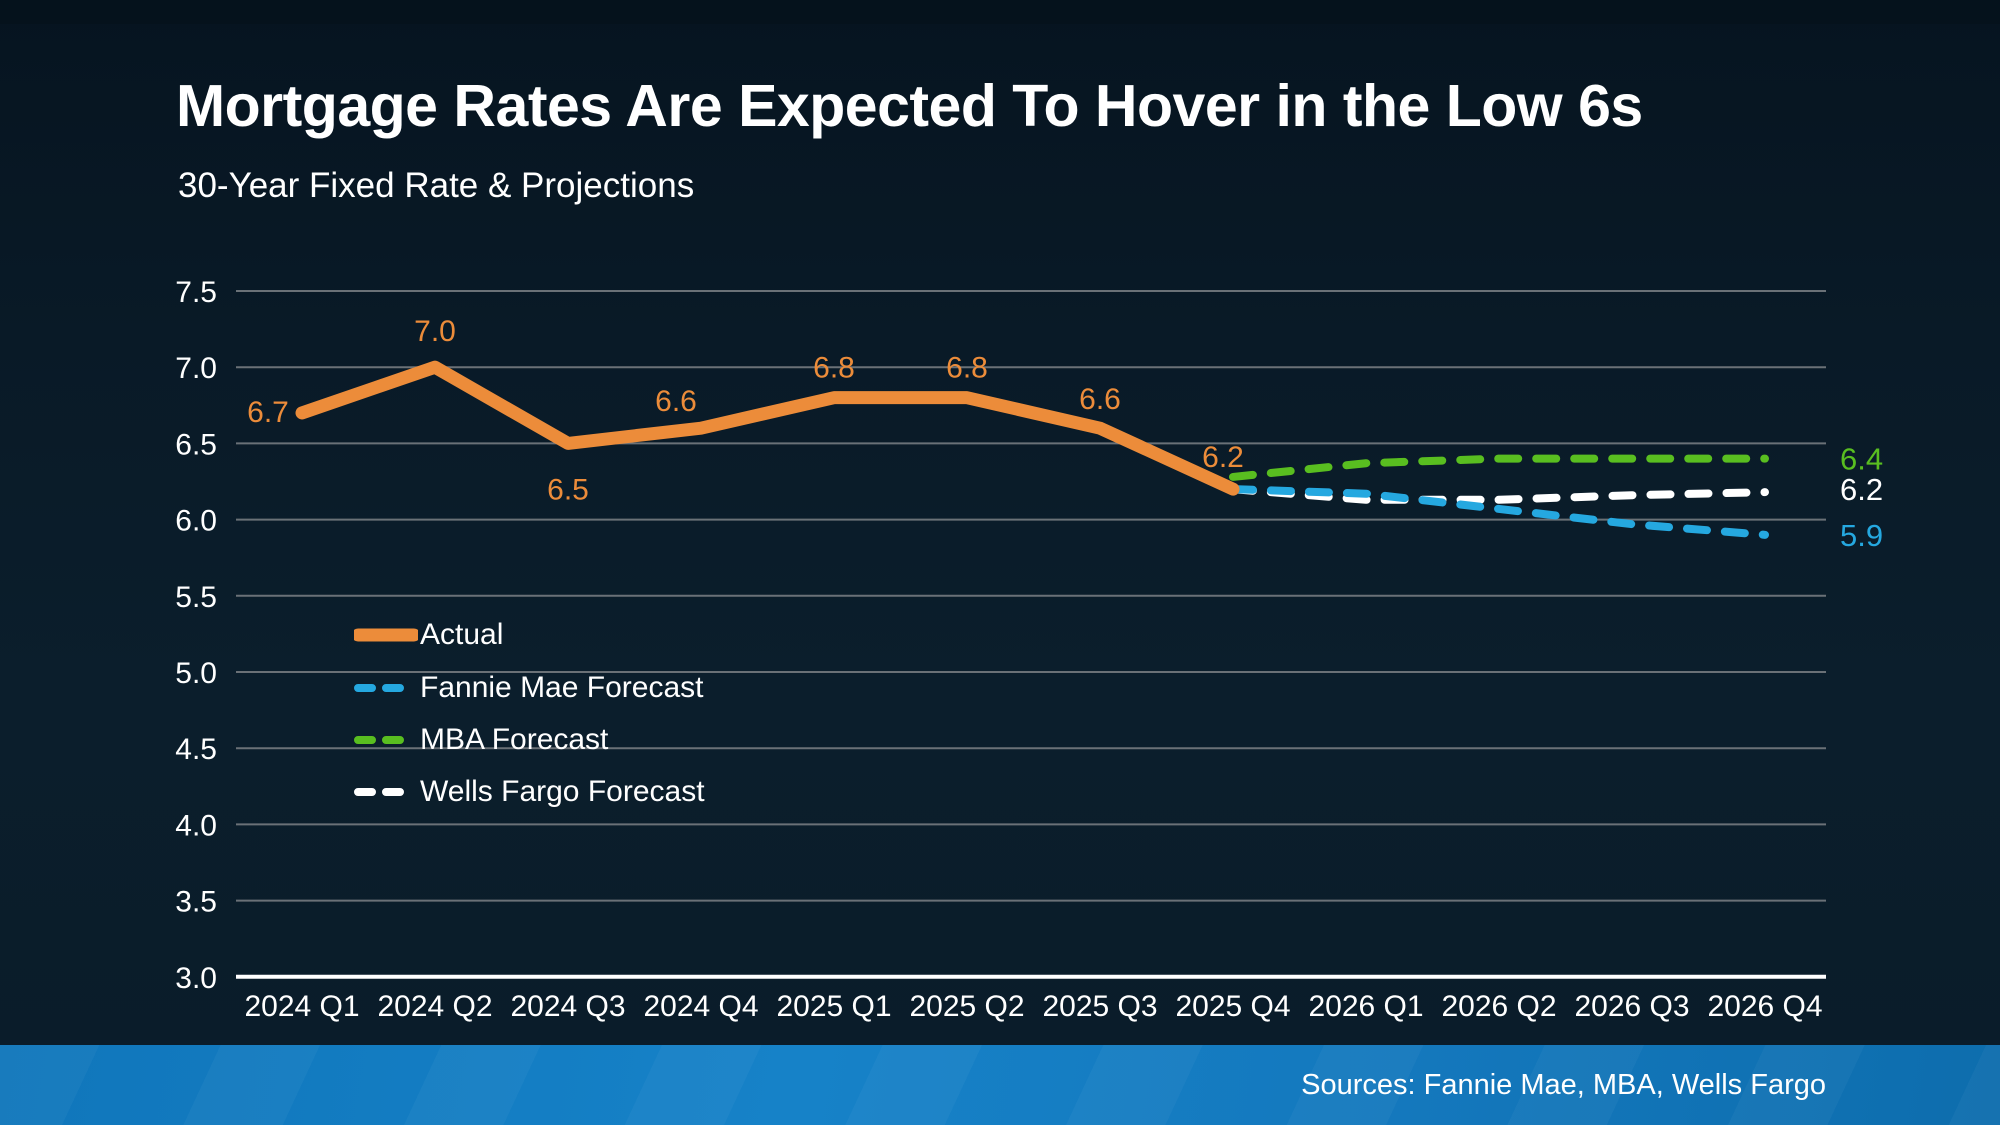 The height and width of the screenshot is (1125, 2000). What do you see at coordinates (1099, 1006) in the screenshot?
I see `x-tick-label-2025-q3: 2025 Q3` at bounding box center [1099, 1006].